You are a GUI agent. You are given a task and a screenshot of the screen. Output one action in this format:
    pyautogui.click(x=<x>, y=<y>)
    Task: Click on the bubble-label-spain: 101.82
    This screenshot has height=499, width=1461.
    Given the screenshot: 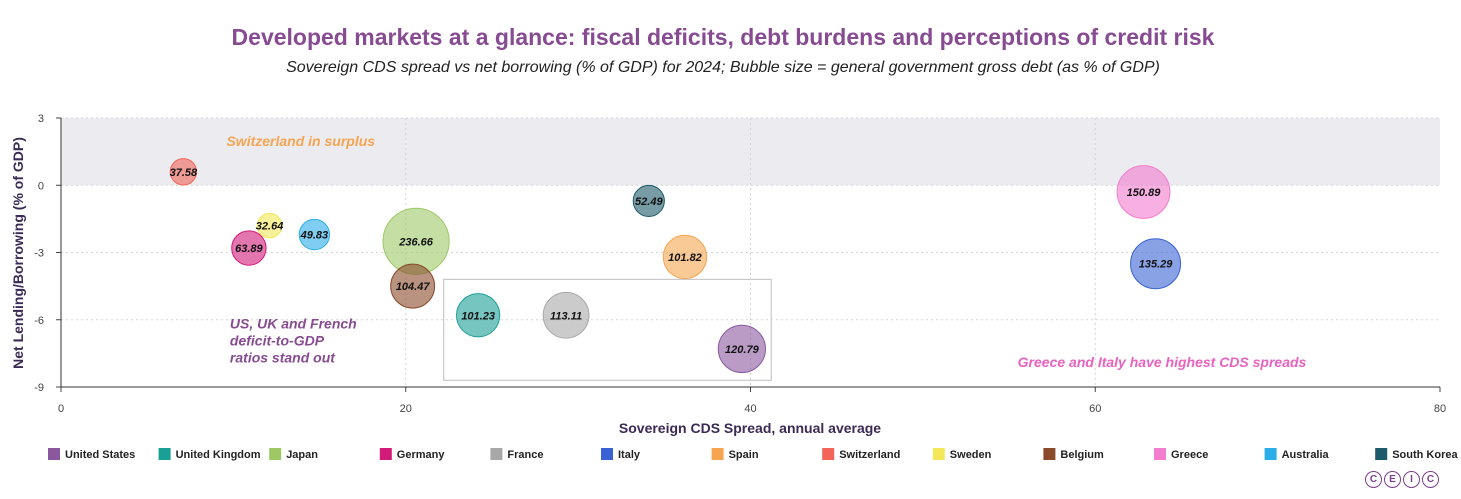 What is the action you would take?
    pyautogui.click(x=685, y=258)
    